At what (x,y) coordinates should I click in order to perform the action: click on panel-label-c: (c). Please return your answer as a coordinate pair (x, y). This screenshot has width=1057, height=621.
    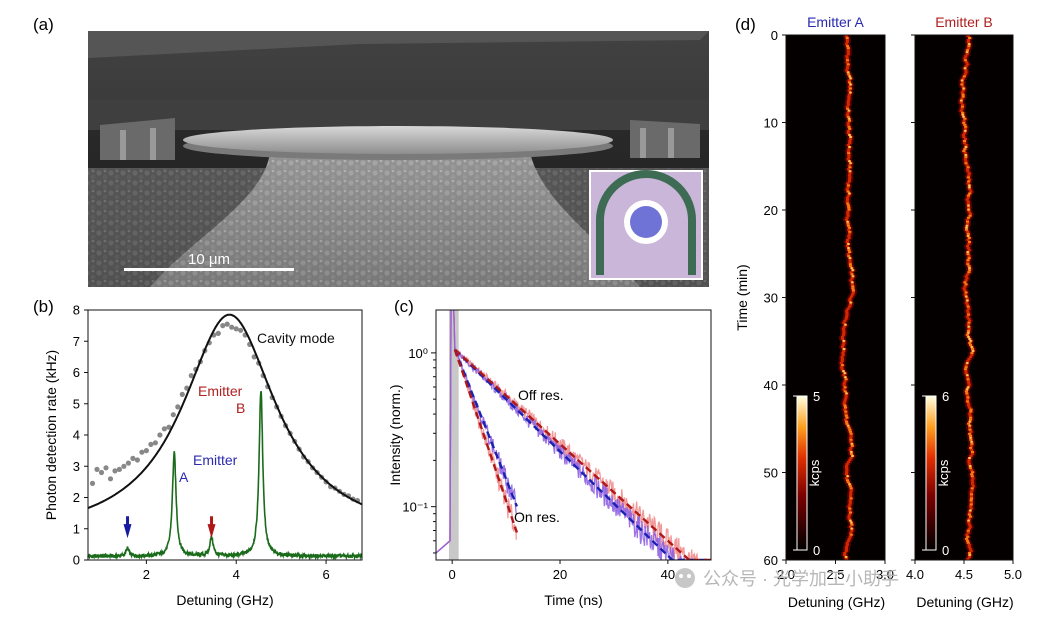
    Looking at the image, I should click on (404, 306).